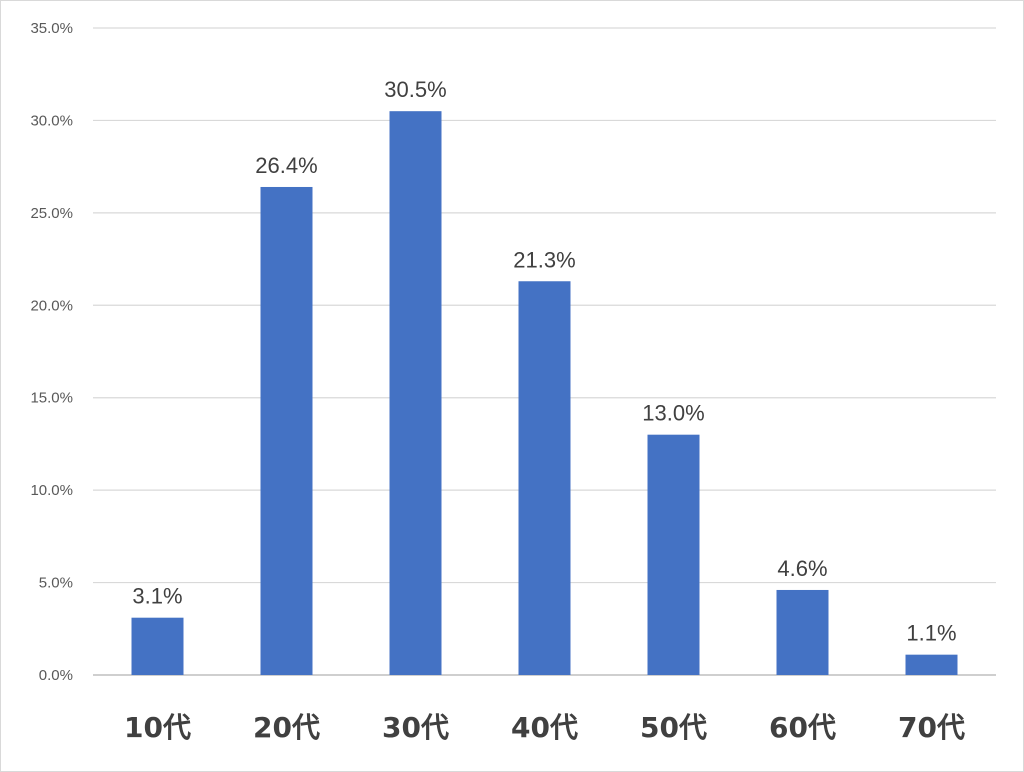 The width and height of the screenshot is (1024, 772). Describe the element at coordinates (51, 213) in the screenshot. I see `y-tick-label: 25.0%` at that location.